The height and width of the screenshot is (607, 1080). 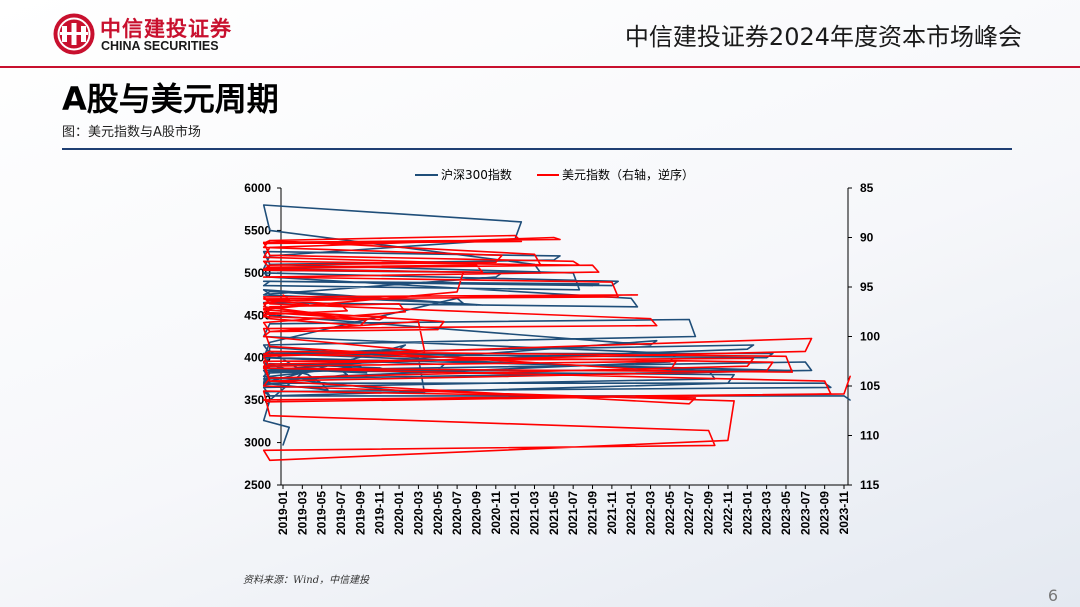 What do you see at coordinates (870, 436) in the screenshot?
I see `y-right-tick-label: 110` at bounding box center [870, 436].